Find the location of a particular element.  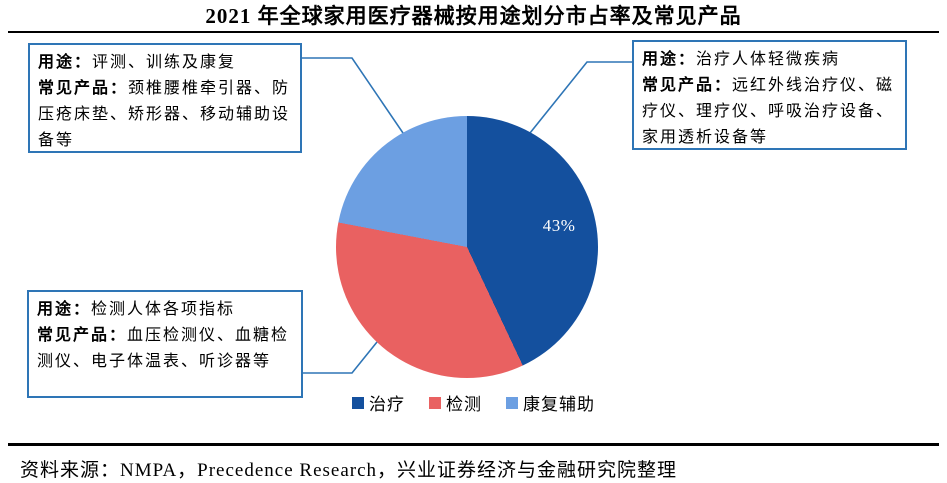

legend-item-2: 康复辅助 is located at coordinates (550, 402).